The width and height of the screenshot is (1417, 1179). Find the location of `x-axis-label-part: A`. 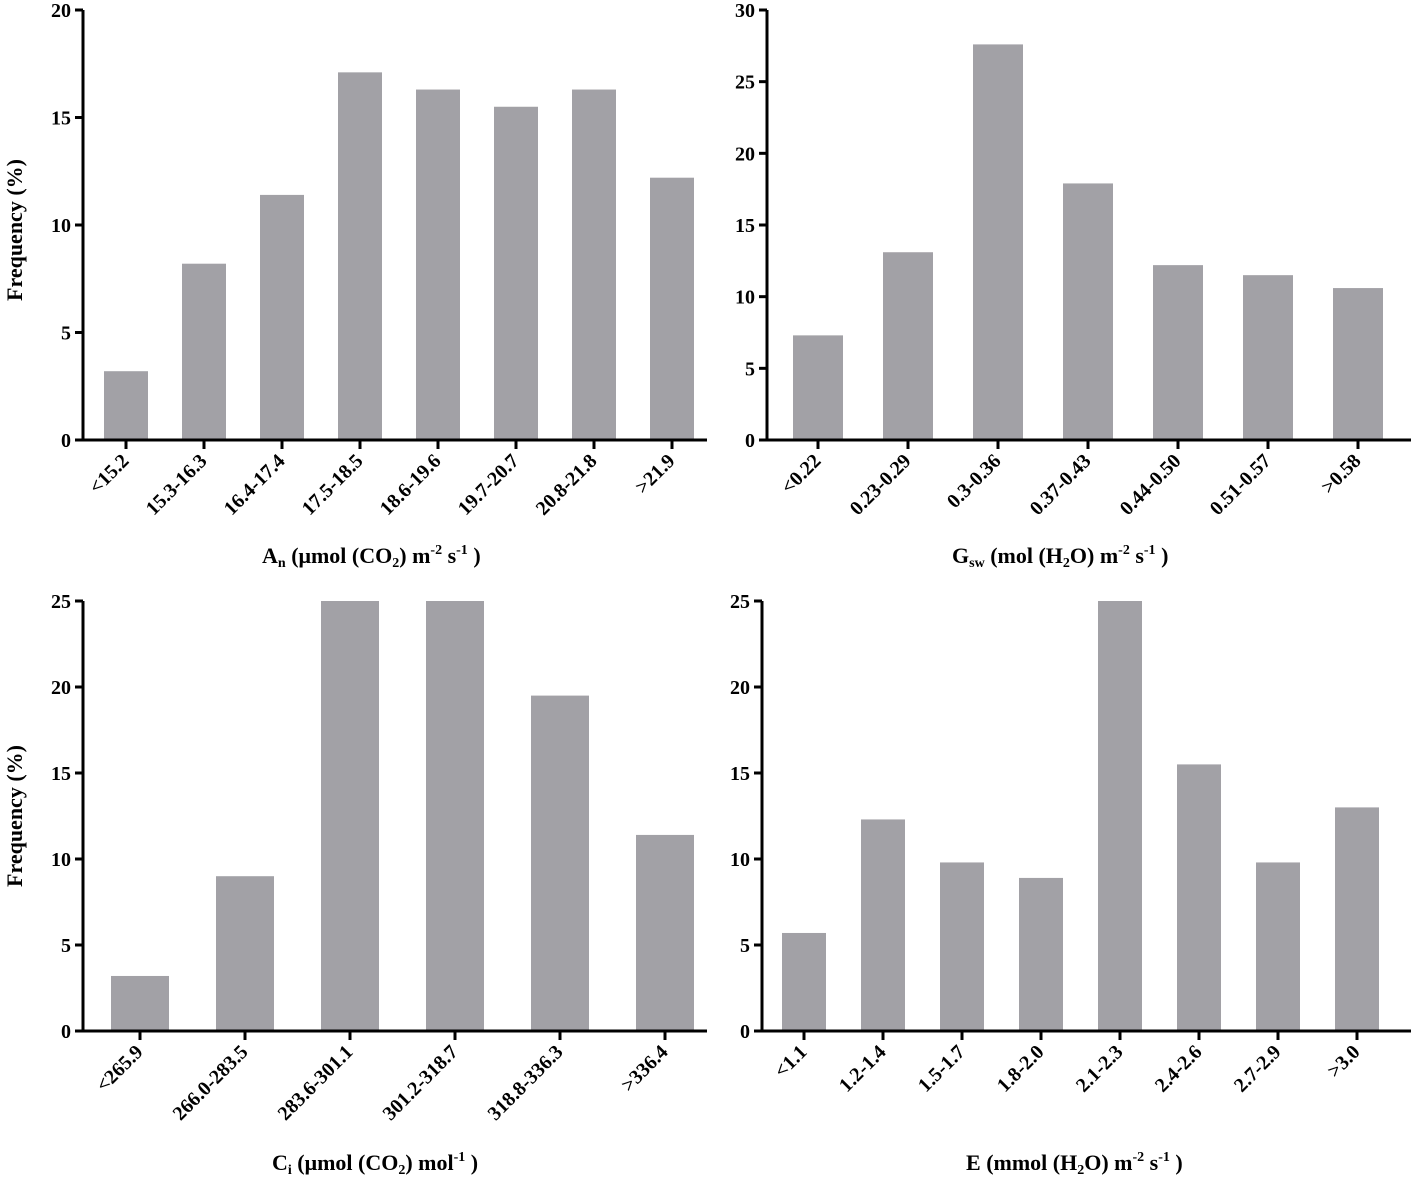

x-axis-label-part: A is located at coordinates (270, 555).